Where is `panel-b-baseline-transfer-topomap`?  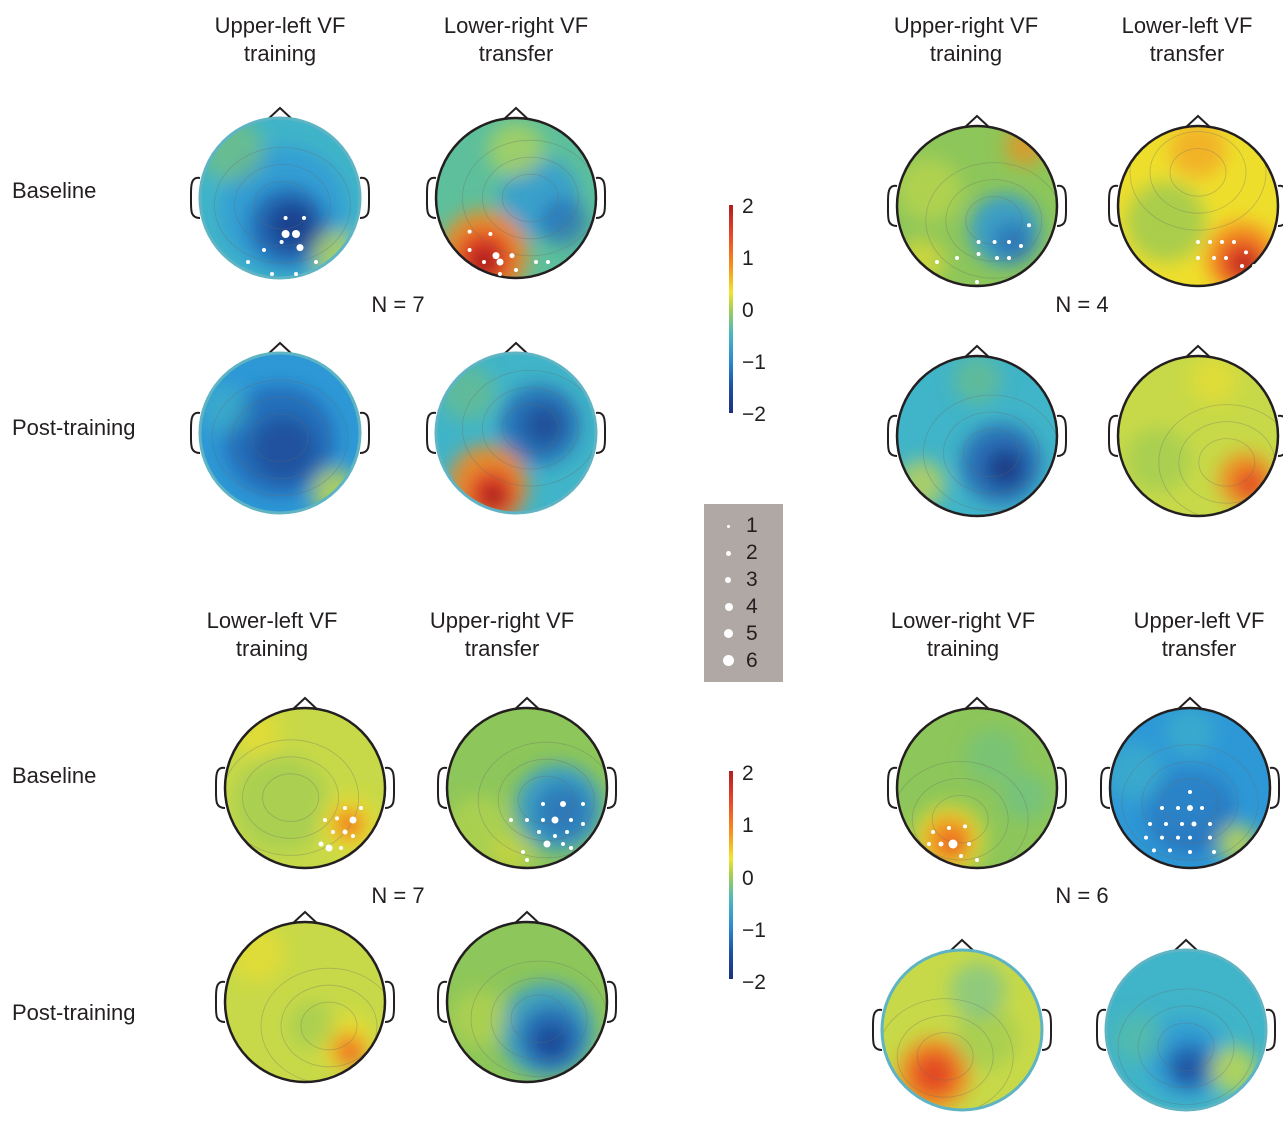 panel-b-baseline-transfer-topomap is located at coordinates (1195, 201).